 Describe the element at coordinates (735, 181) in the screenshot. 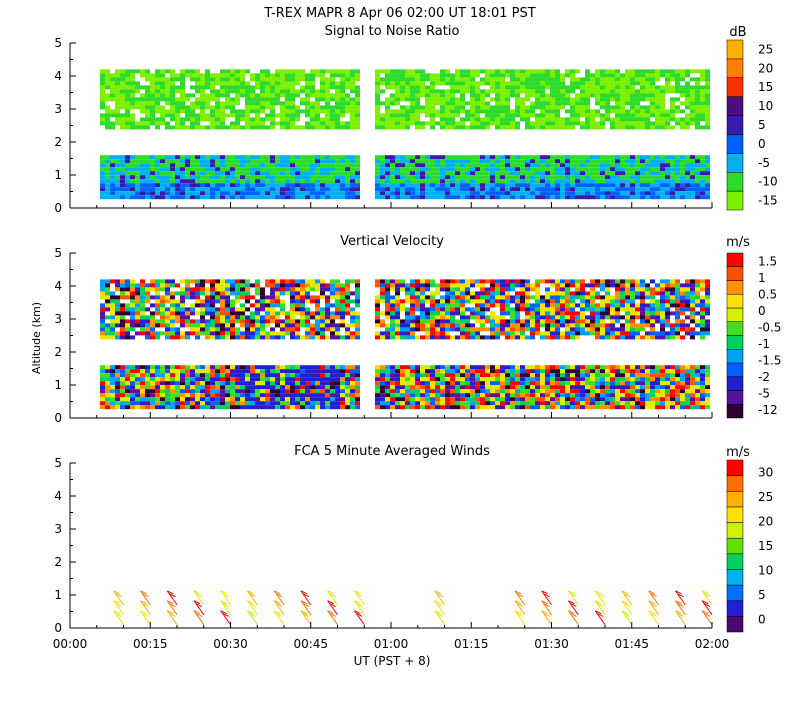

I see `snr-colorbar-swatch` at that location.